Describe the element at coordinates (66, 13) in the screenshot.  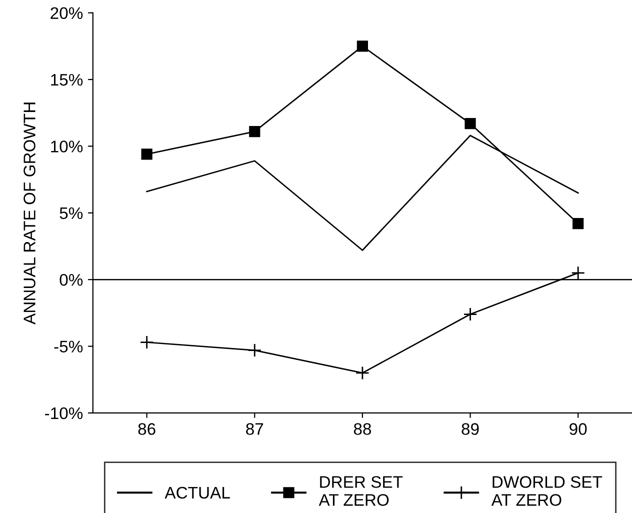
I see `y-tick-label: 20%` at that location.